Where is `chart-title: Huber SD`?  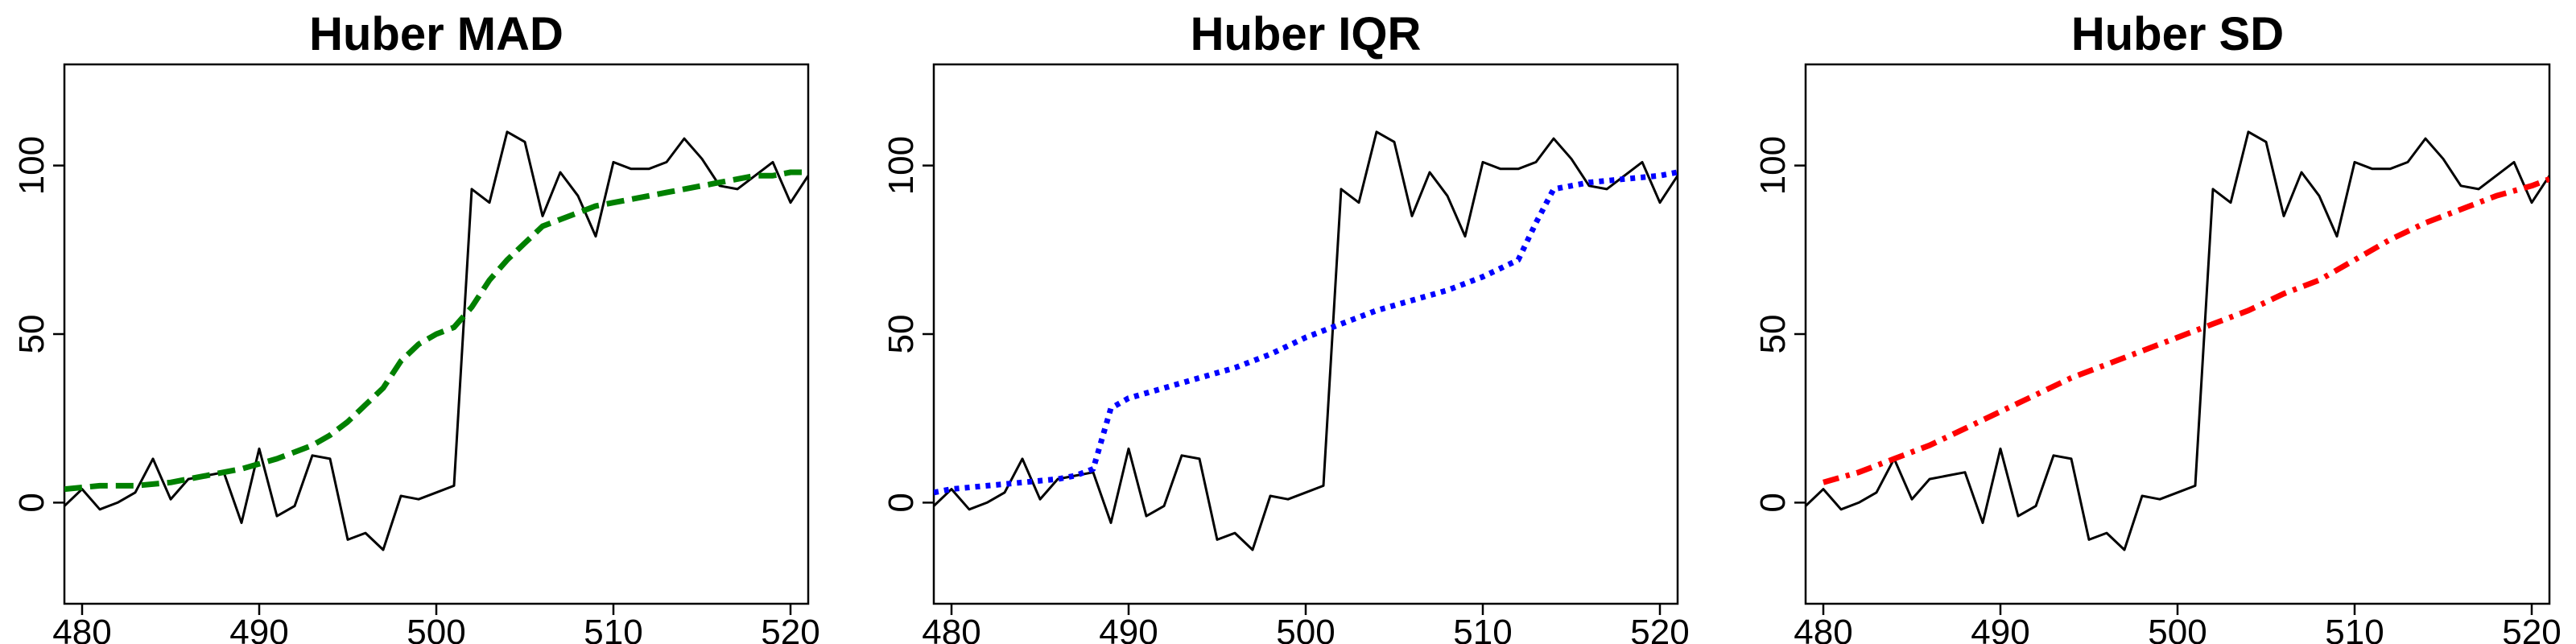 chart-title: Huber SD is located at coordinates (2177, 34).